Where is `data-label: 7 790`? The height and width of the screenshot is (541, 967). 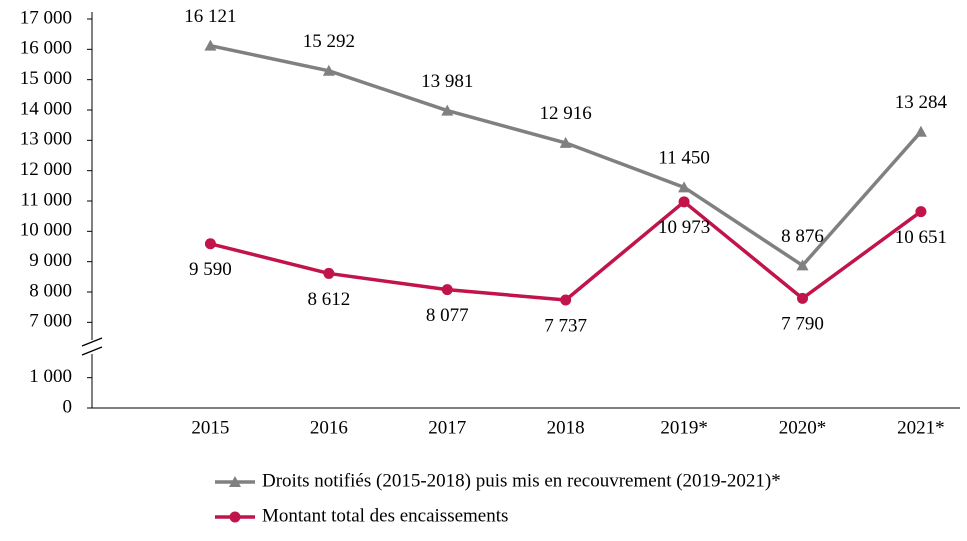
data-label: 7 790 is located at coordinates (802, 324).